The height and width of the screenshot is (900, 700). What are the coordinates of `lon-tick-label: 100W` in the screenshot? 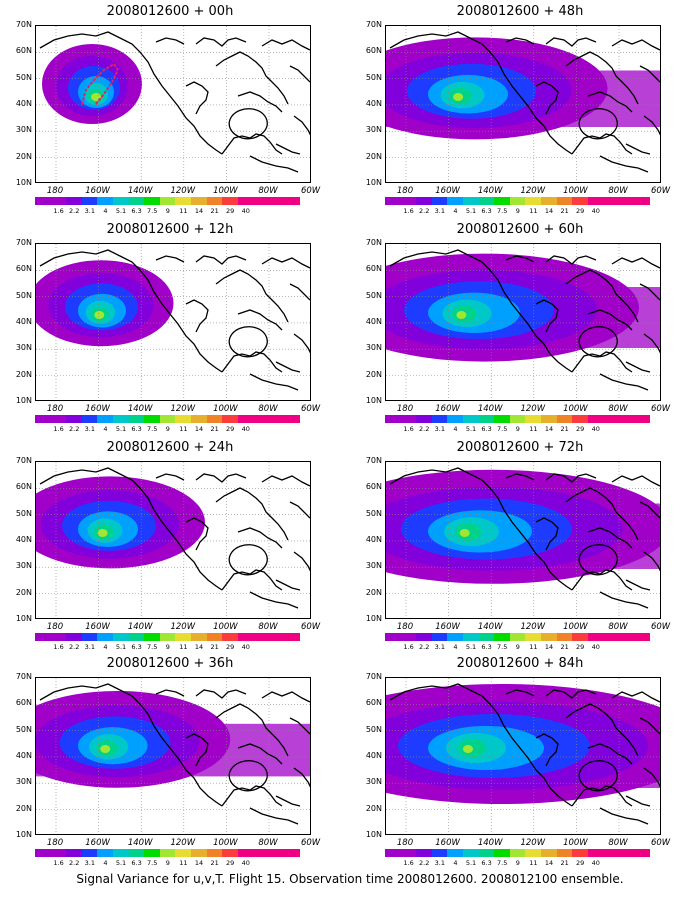 It's located at (575, 627).